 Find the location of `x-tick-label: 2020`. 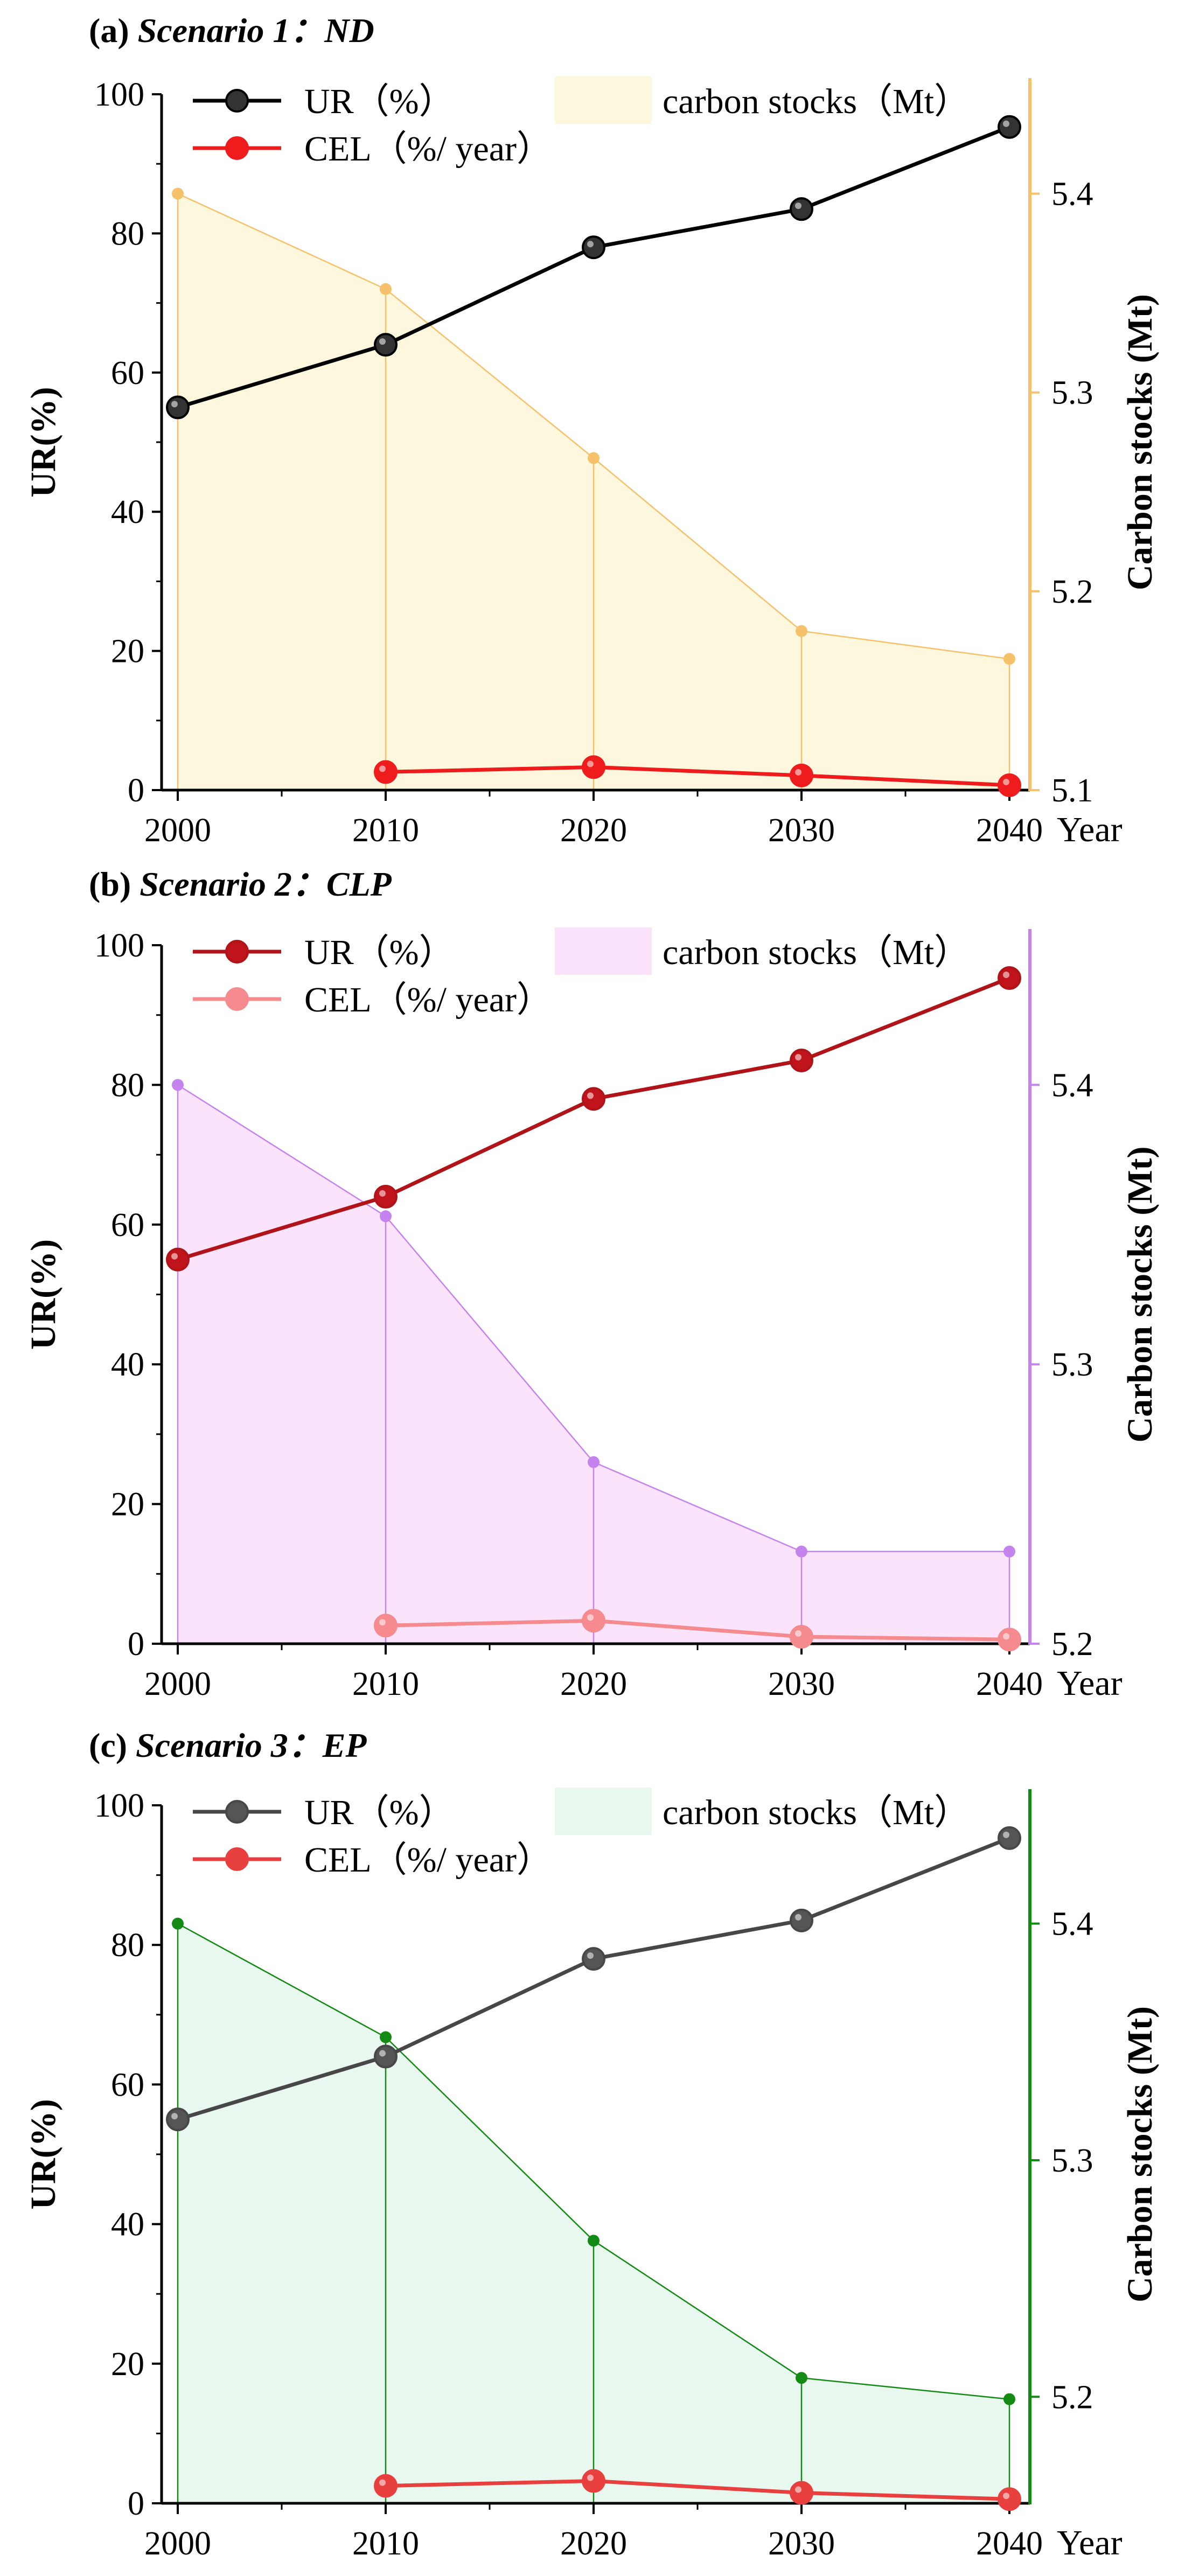

x-tick-label: 2020 is located at coordinates (593, 2543).